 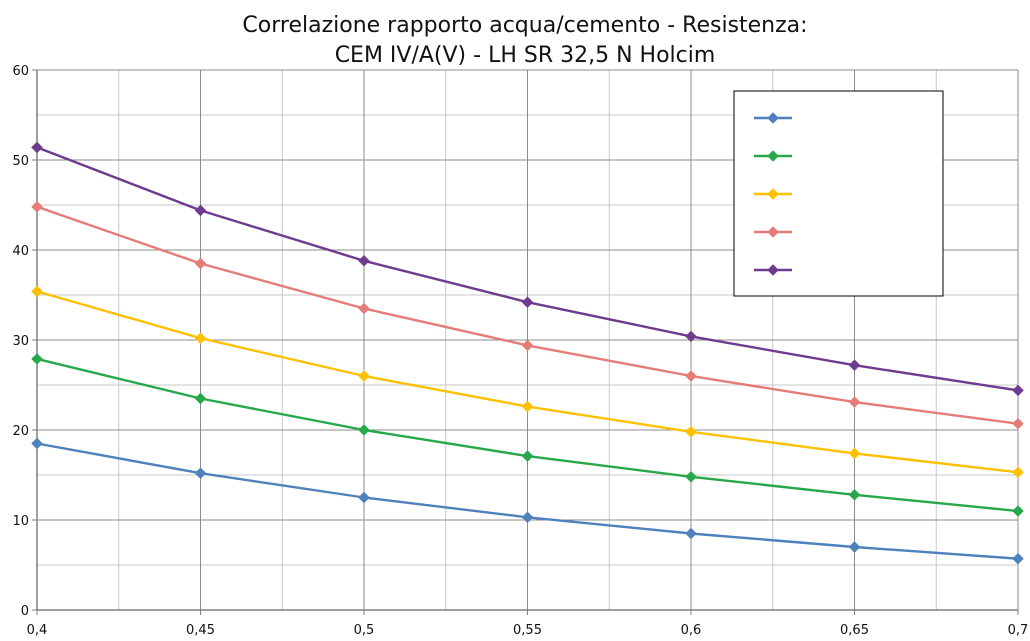 I want to click on x-axis-tick-label: 0,6, so click(x=691, y=630).